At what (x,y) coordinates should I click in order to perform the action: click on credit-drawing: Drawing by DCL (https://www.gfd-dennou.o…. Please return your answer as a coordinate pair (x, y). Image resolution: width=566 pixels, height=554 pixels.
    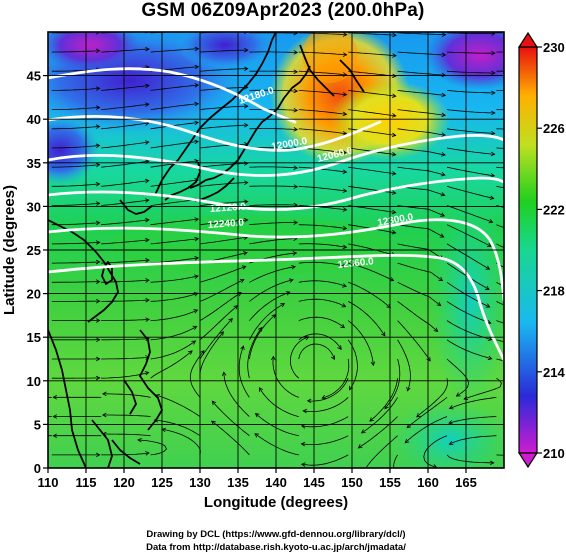
    Looking at the image, I should click on (275, 534).